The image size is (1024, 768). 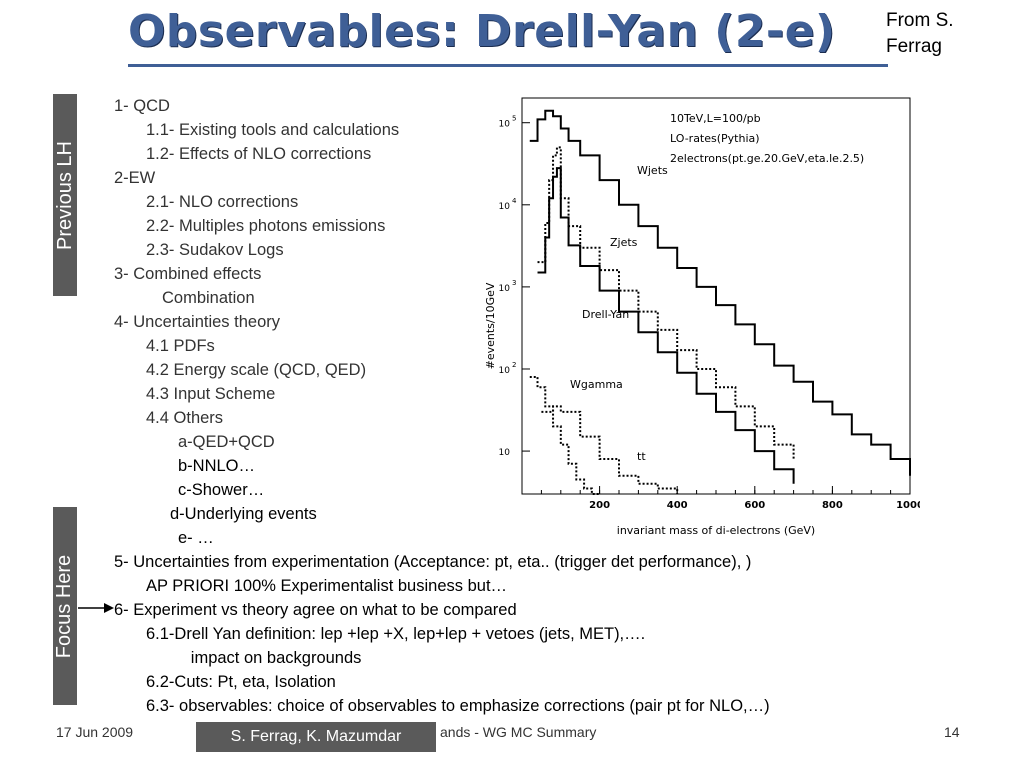 What do you see at coordinates (215, 250) in the screenshot?
I see `outline-item: 2.3- Sudakov Logs` at bounding box center [215, 250].